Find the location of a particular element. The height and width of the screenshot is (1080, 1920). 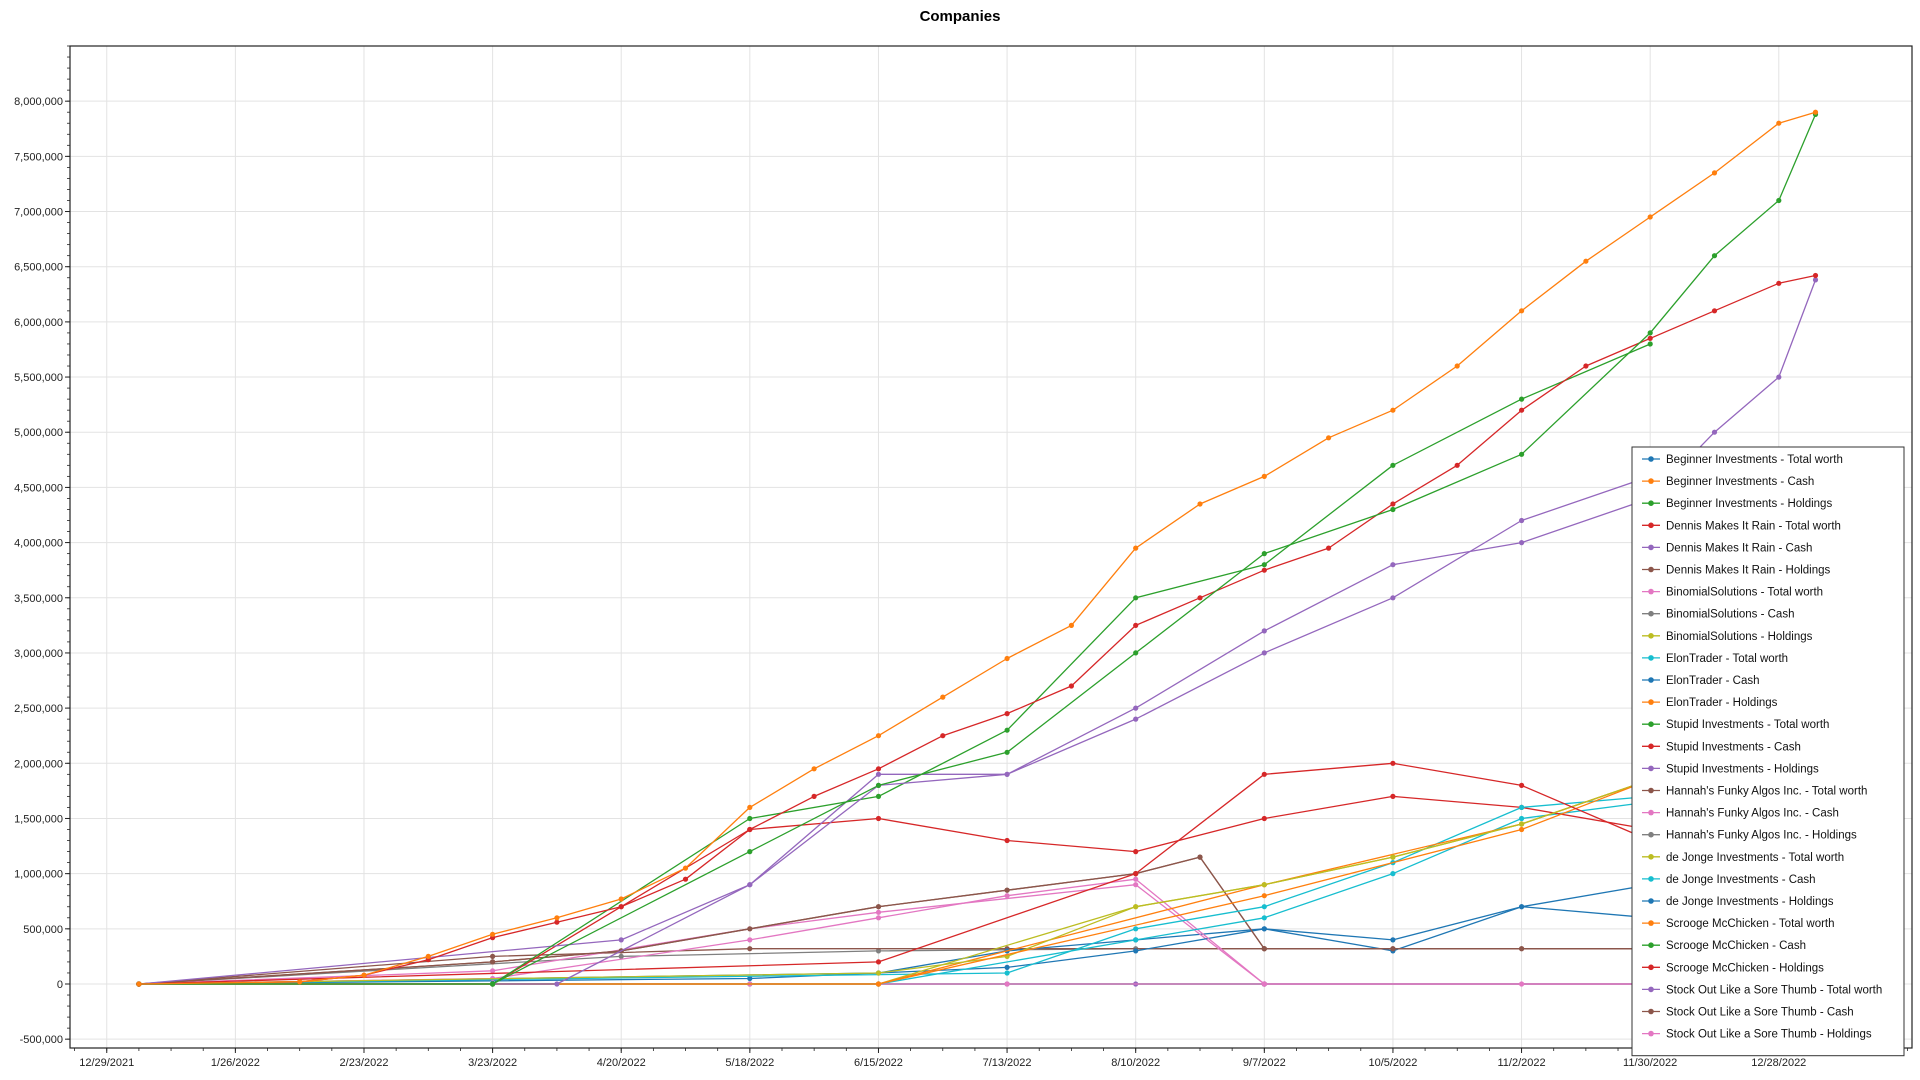

chart-title: Companies is located at coordinates (960, 16).